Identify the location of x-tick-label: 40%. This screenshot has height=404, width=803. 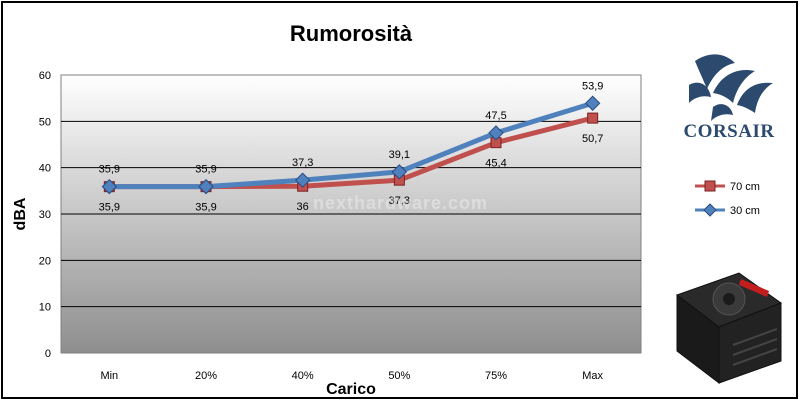
(303, 376).